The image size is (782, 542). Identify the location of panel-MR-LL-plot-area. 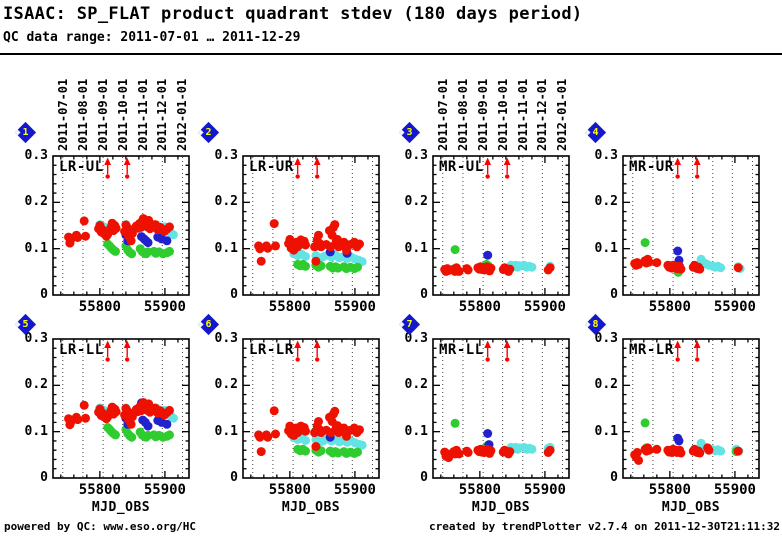
(501, 408).